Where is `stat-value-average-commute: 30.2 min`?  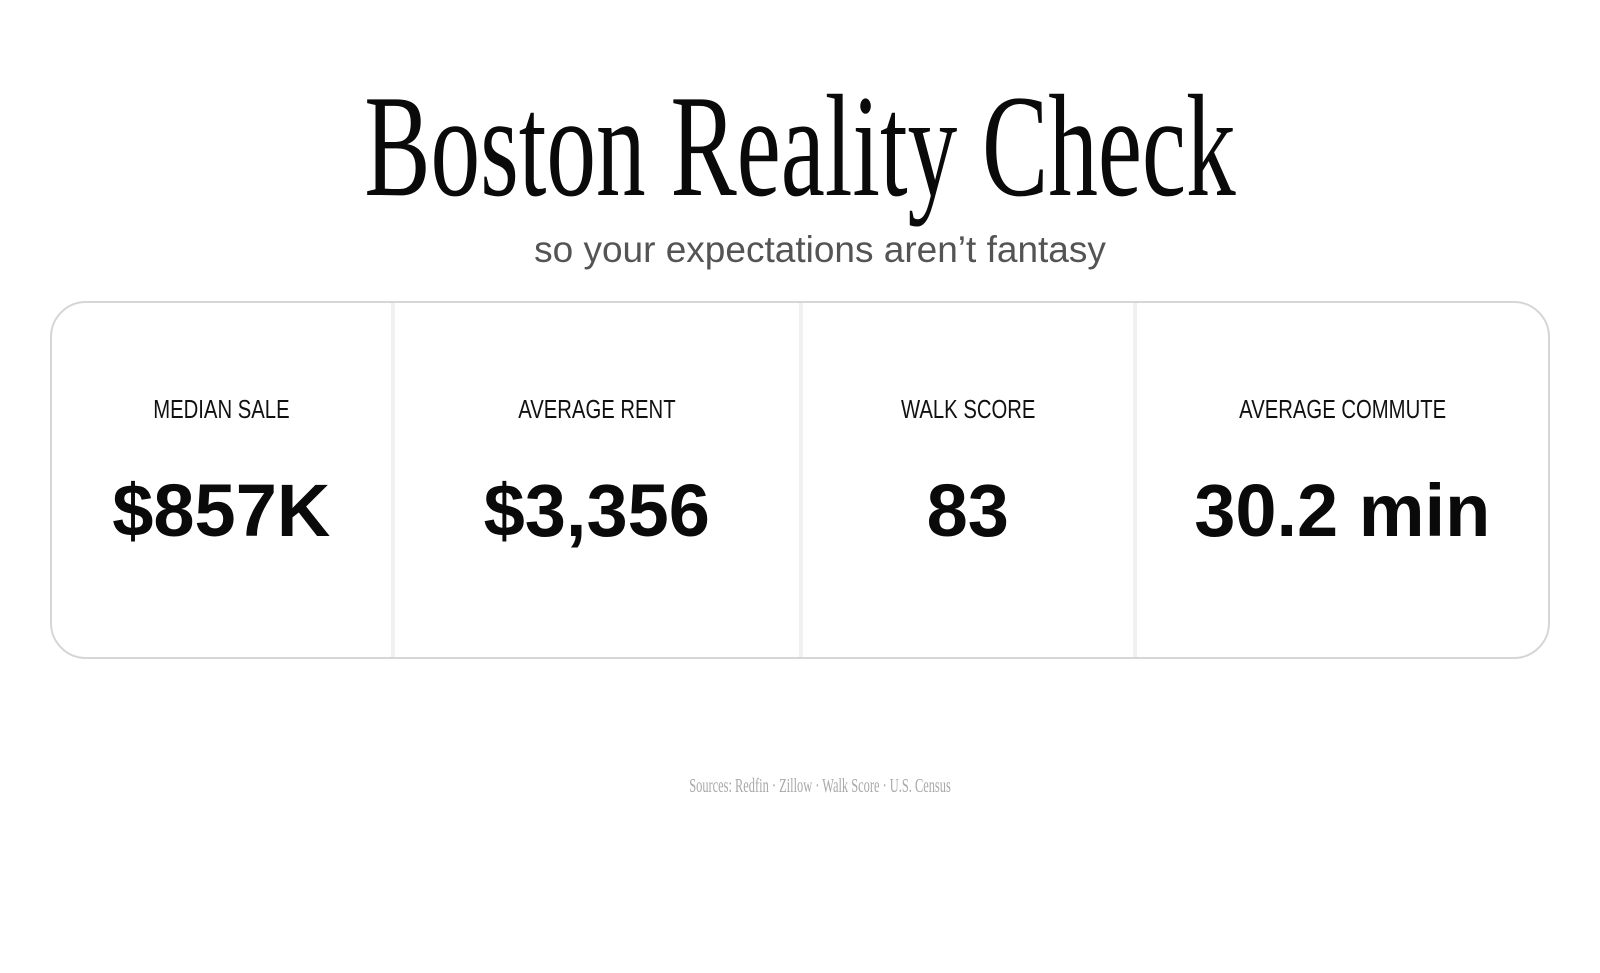
stat-value-average-commute: 30.2 min is located at coordinates (1342, 510).